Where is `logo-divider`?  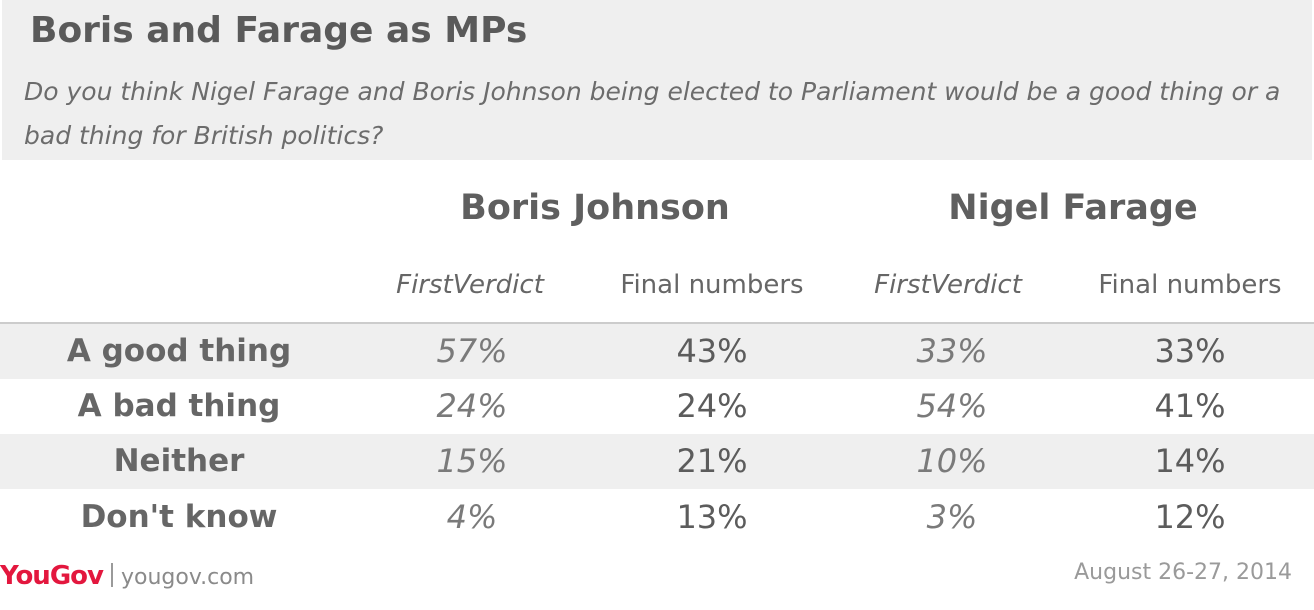
logo-divider is located at coordinates (111, 575).